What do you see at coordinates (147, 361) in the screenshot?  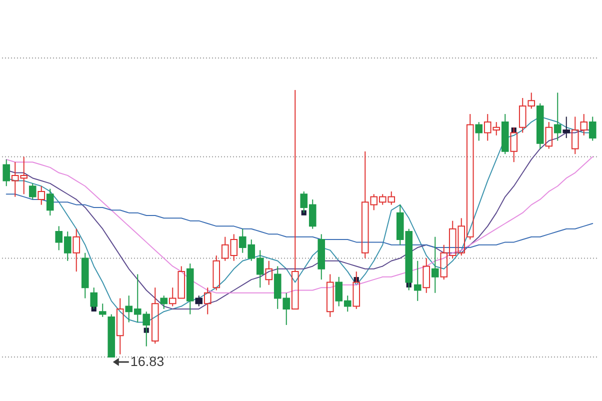 I see `annotation: 16.83` at bounding box center [147, 361].